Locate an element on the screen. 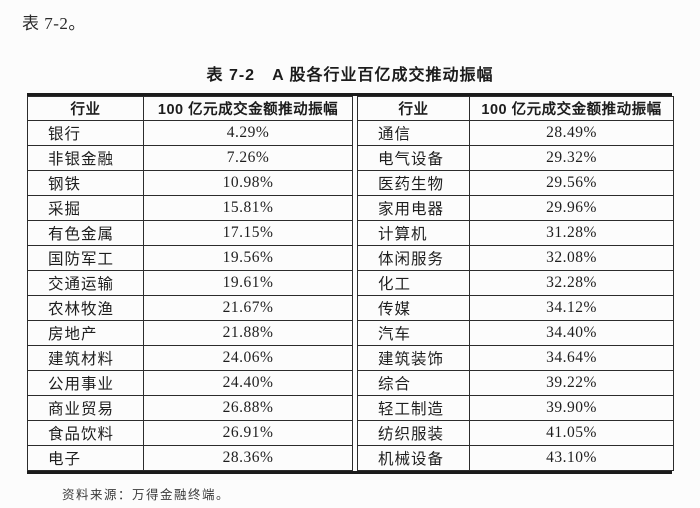 The height and width of the screenshot is (508, 700). industry-cell: 纺织服装 is located at coordinates (413, 433).